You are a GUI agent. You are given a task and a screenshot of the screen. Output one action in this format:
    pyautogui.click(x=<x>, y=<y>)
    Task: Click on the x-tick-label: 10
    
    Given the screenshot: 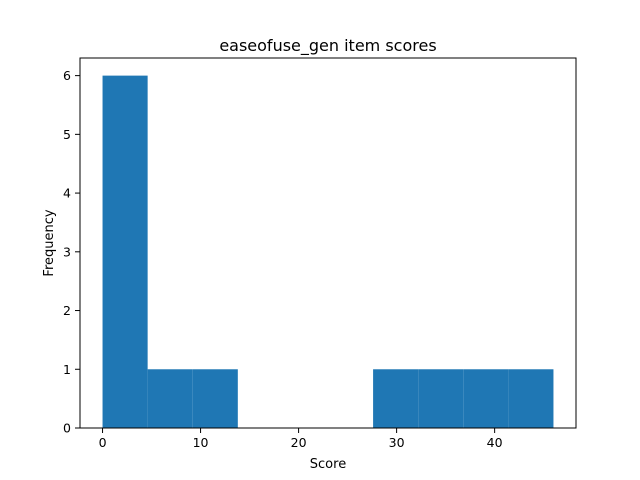 What is the action you would take?
    pyautogui.click(x=201, y=442)
    